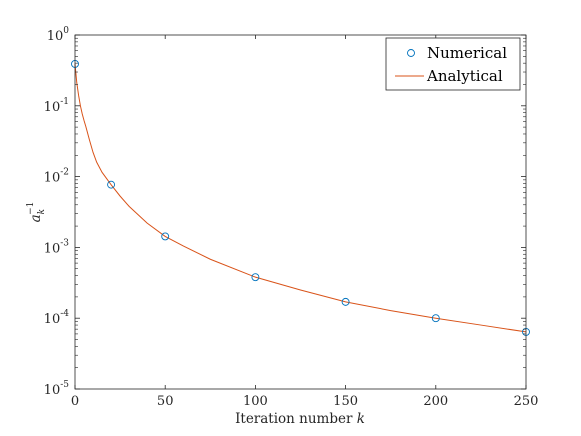 The height and width of the screenshot is (436, 581). What do you see at coordinates (42, 211) in the screenshot?
I see `y-axis-label-subscript: k` at bounding box center [42, 211].